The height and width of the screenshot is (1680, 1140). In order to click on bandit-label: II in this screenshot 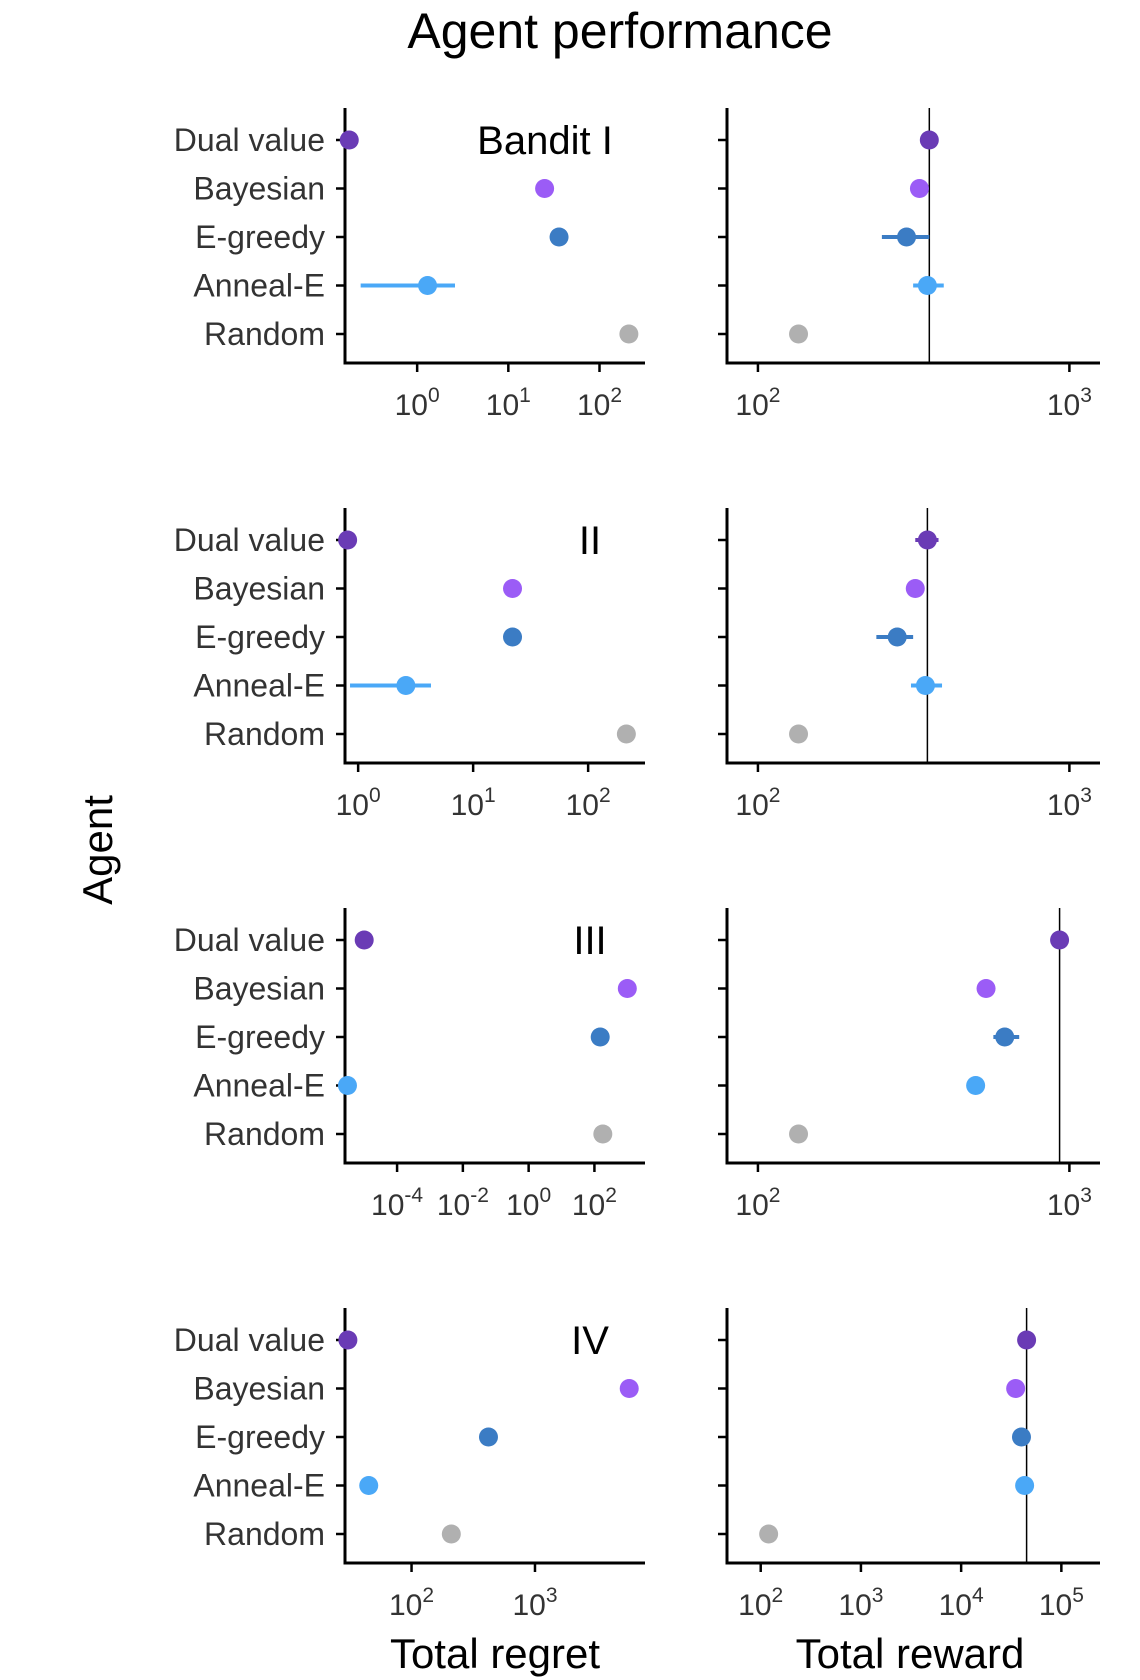, I will do `click(590, 541)`.